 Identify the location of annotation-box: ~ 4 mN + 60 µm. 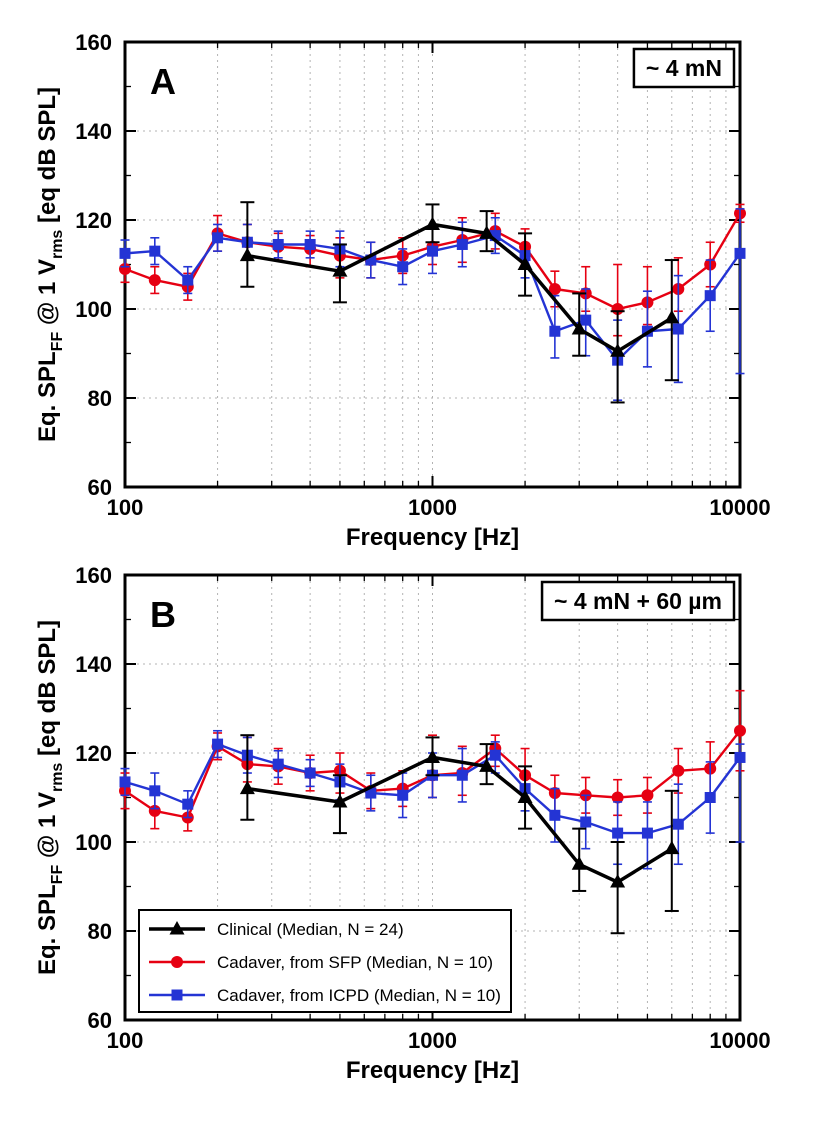
(638, 601).